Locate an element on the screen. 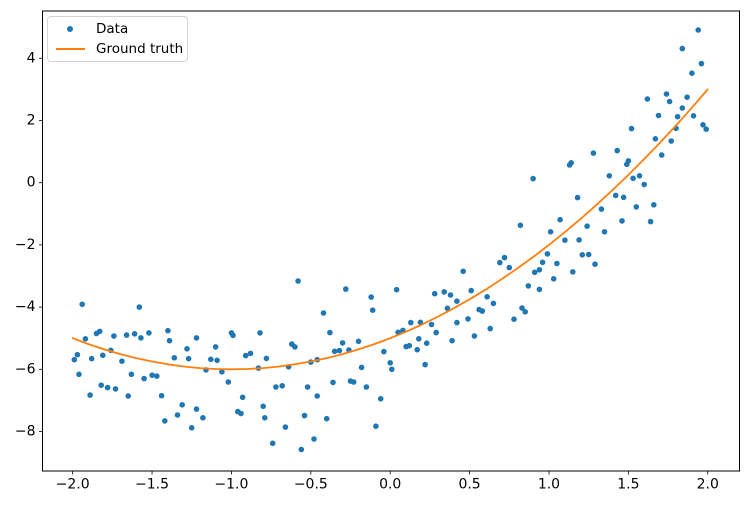  legend-label-ground-truth: Ground truth is located at coordinates (140, 48).